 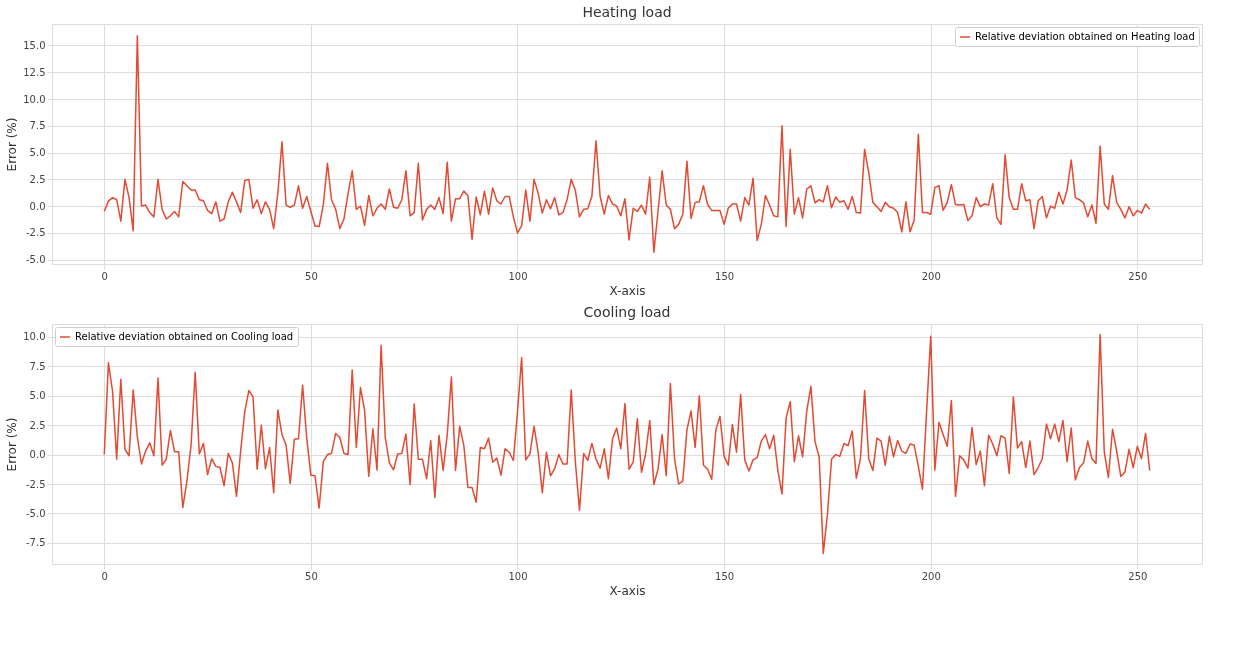 I want to click on y-tick-label: 15.0, so click(x=34, y=45).